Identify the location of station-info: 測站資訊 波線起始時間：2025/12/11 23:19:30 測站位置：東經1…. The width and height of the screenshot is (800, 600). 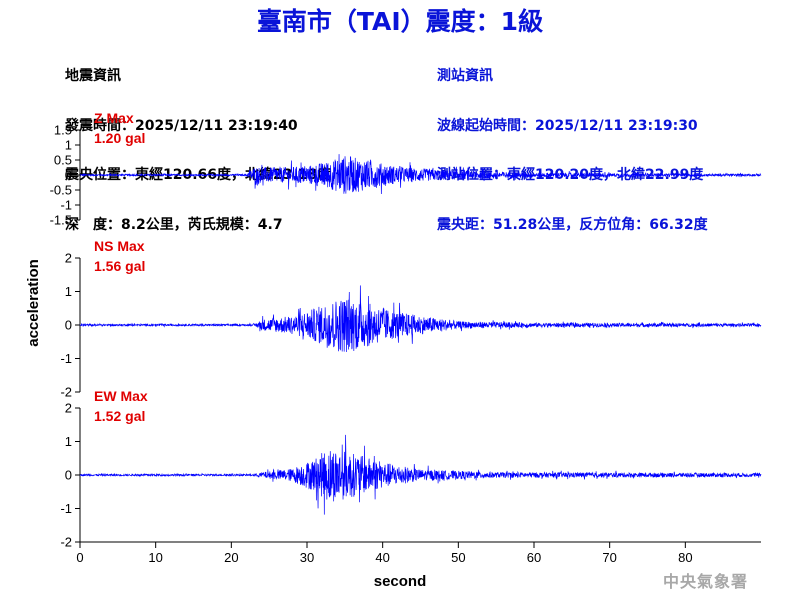
(572, 142).